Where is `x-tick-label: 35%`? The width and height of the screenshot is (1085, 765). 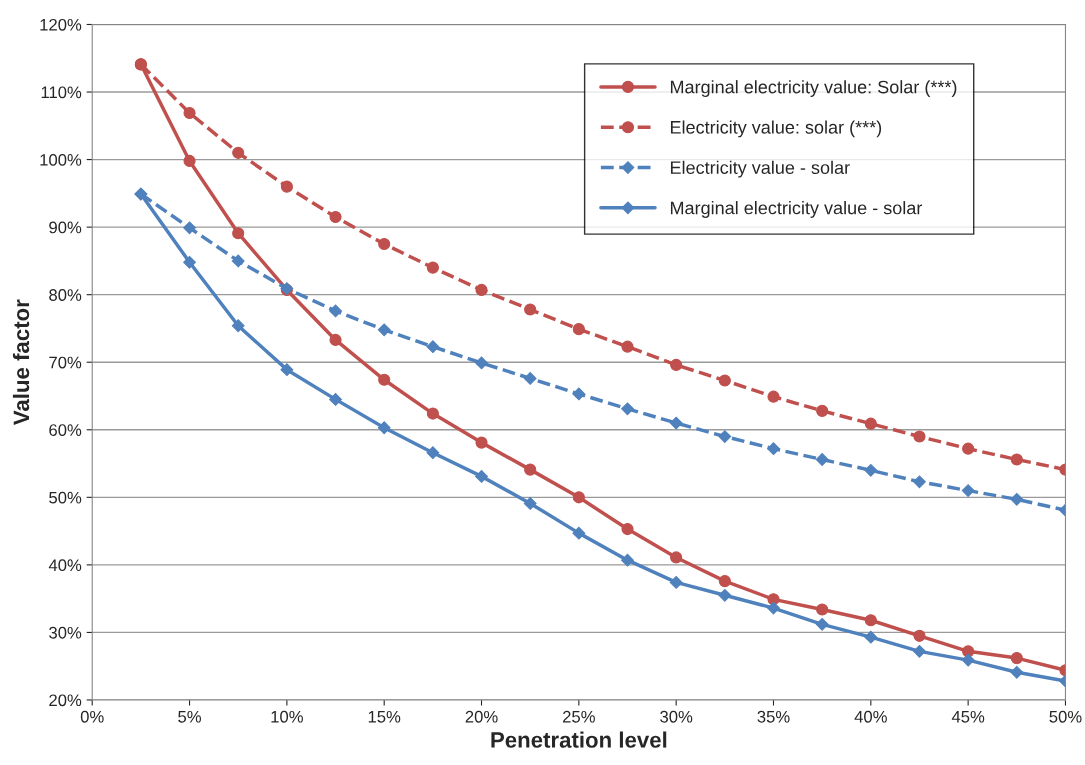 x-tick-label: 35% is located at coordinates (773, 716).